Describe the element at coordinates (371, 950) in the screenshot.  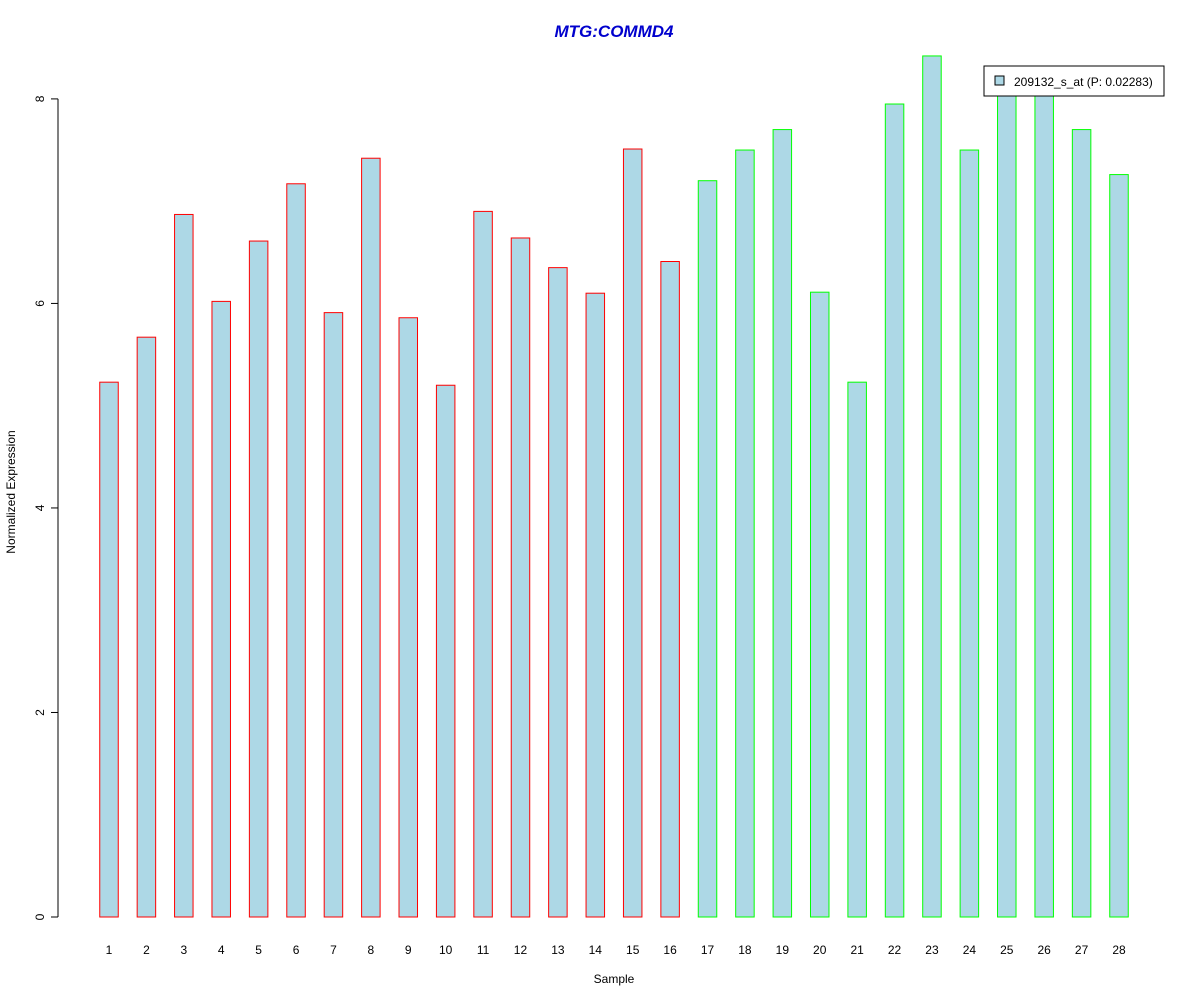
I see `x-tick-label: 8` at that location.